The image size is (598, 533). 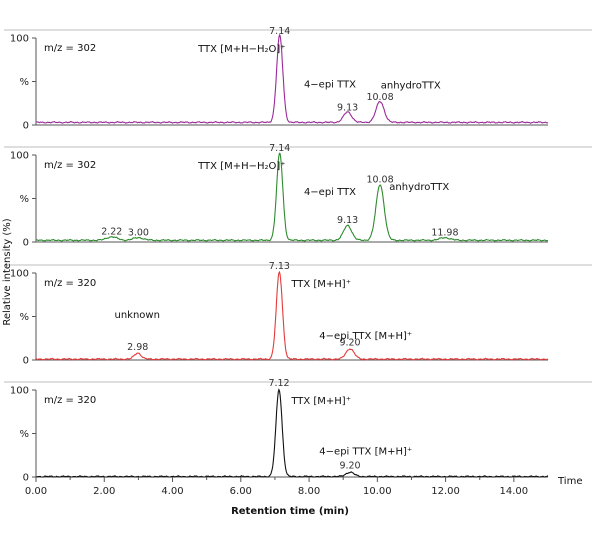 What do you see at coordinates (137, 347) in the screenshot?
I see `peak-label: 2.98` at bounding box center [137, 347].